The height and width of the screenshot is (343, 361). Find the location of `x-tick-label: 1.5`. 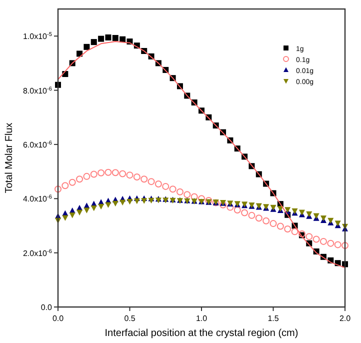

x-tick-label: 1.5 is located at coordinates (274, 318).